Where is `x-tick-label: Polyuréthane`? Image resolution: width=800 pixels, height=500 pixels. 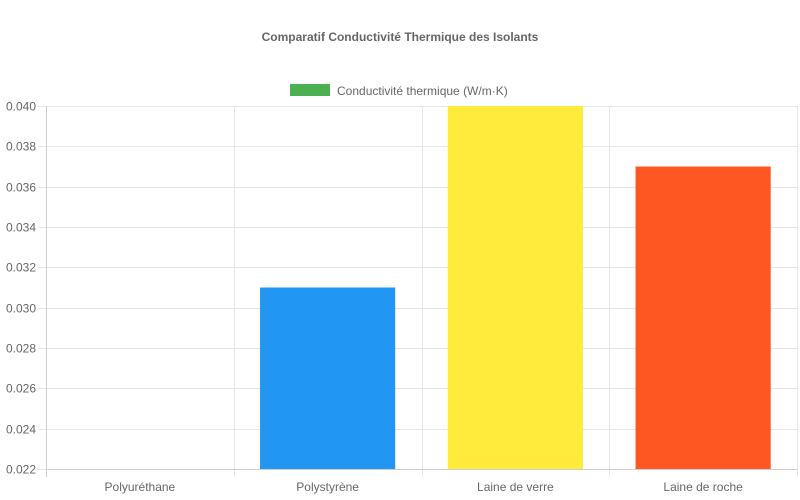 x-tick-label: Polyuréthane is located at coordinates (140, 487).